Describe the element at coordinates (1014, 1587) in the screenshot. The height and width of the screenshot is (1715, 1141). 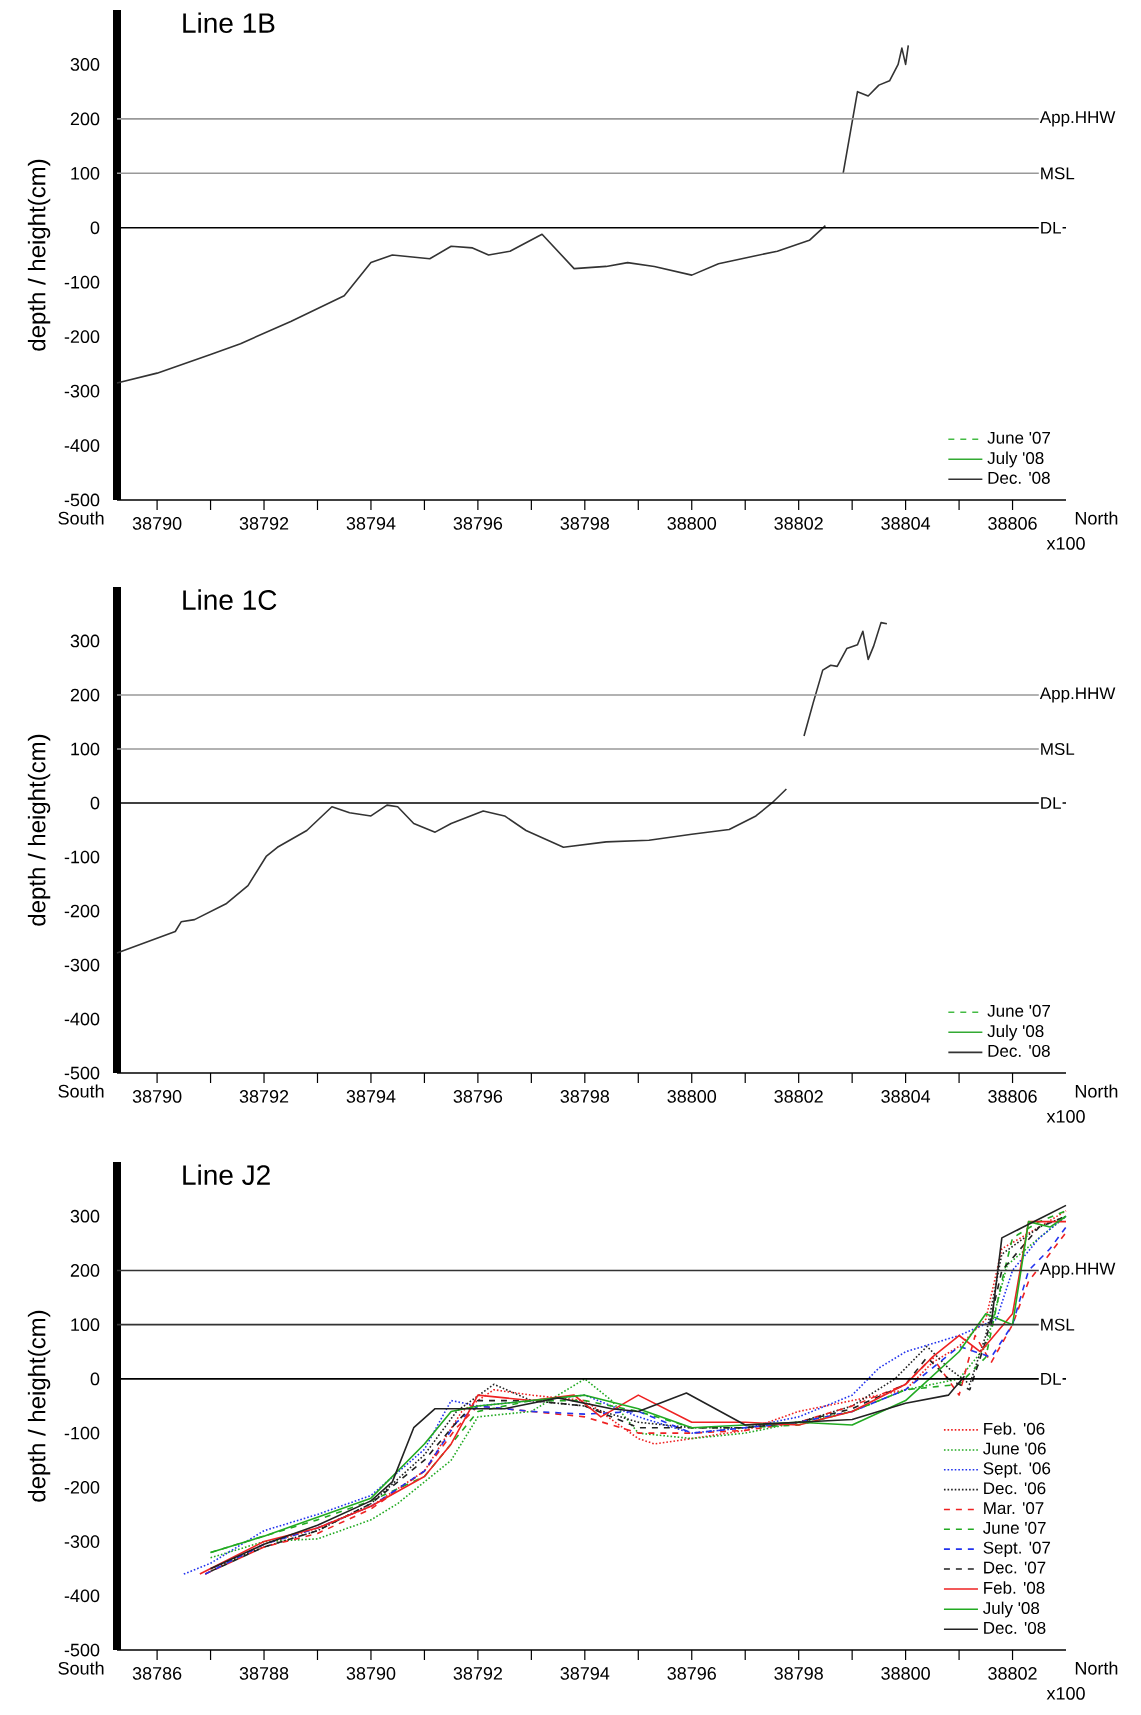
I see `legend-label: Feb. '08` at that location.